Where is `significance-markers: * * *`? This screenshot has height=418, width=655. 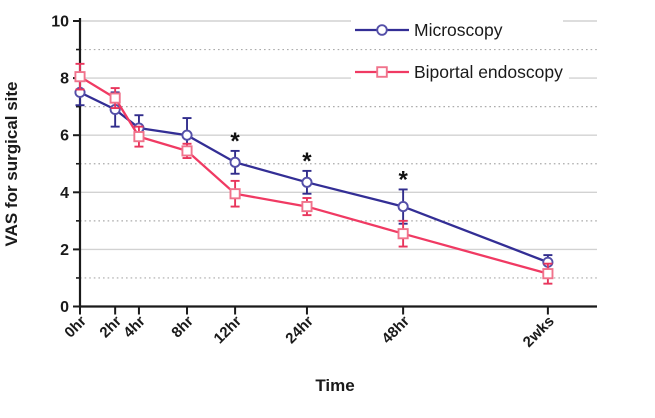
significance-markers: * * * is located at coordinates (319, 161).